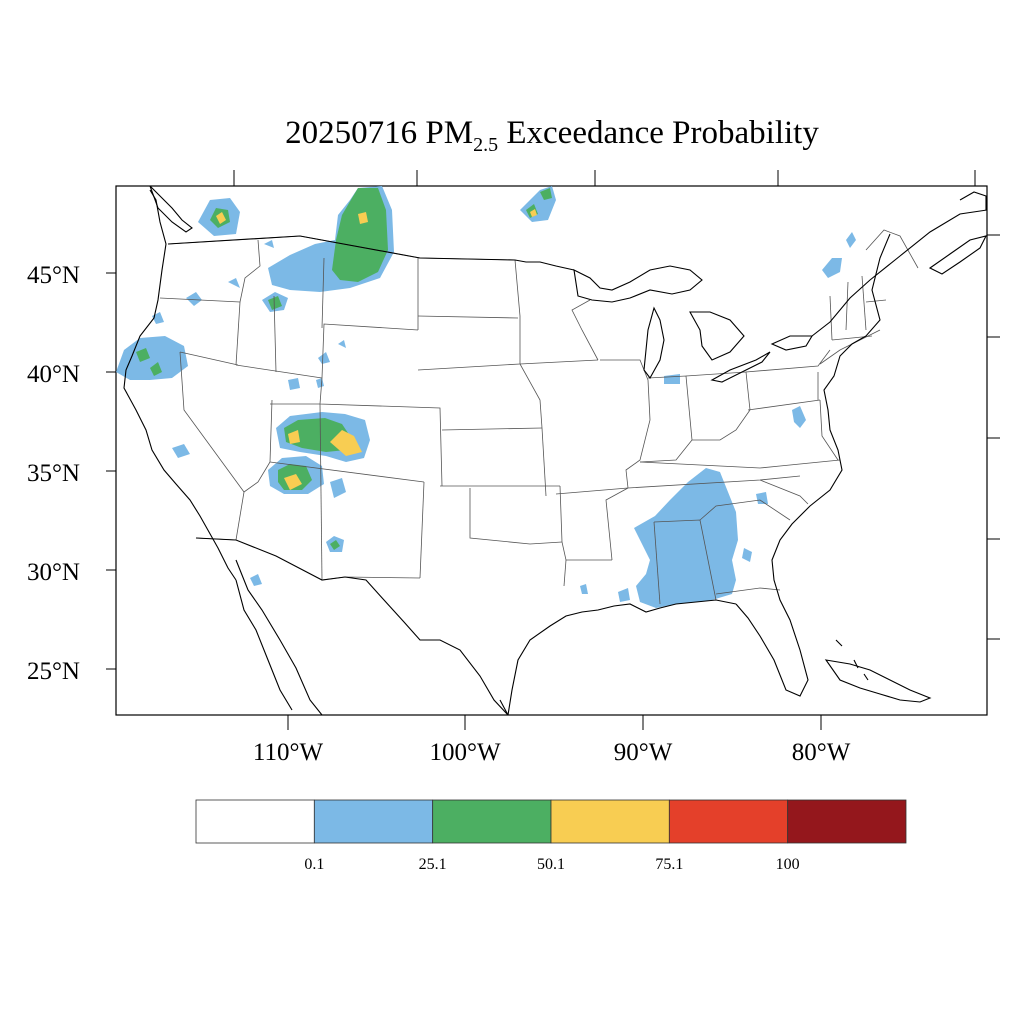 This screenshot has height=1024, width=1024. I want to click on right-axis-ticks, so click(993, 437).